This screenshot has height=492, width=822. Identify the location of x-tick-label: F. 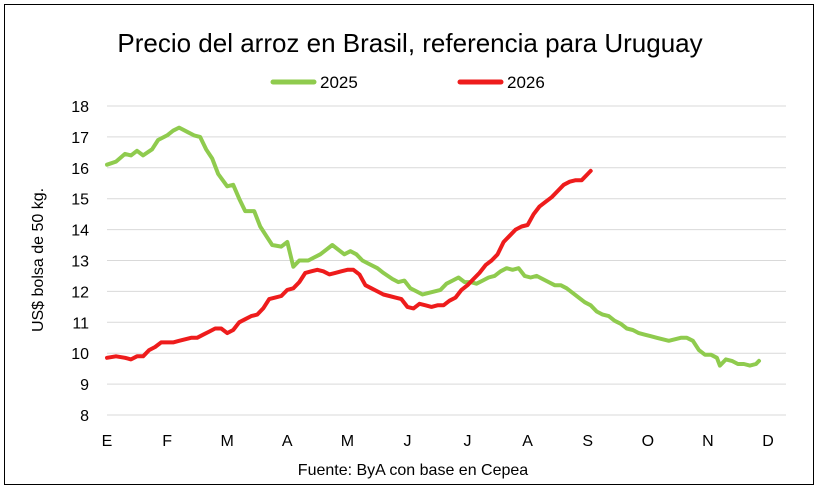
(167, 441).